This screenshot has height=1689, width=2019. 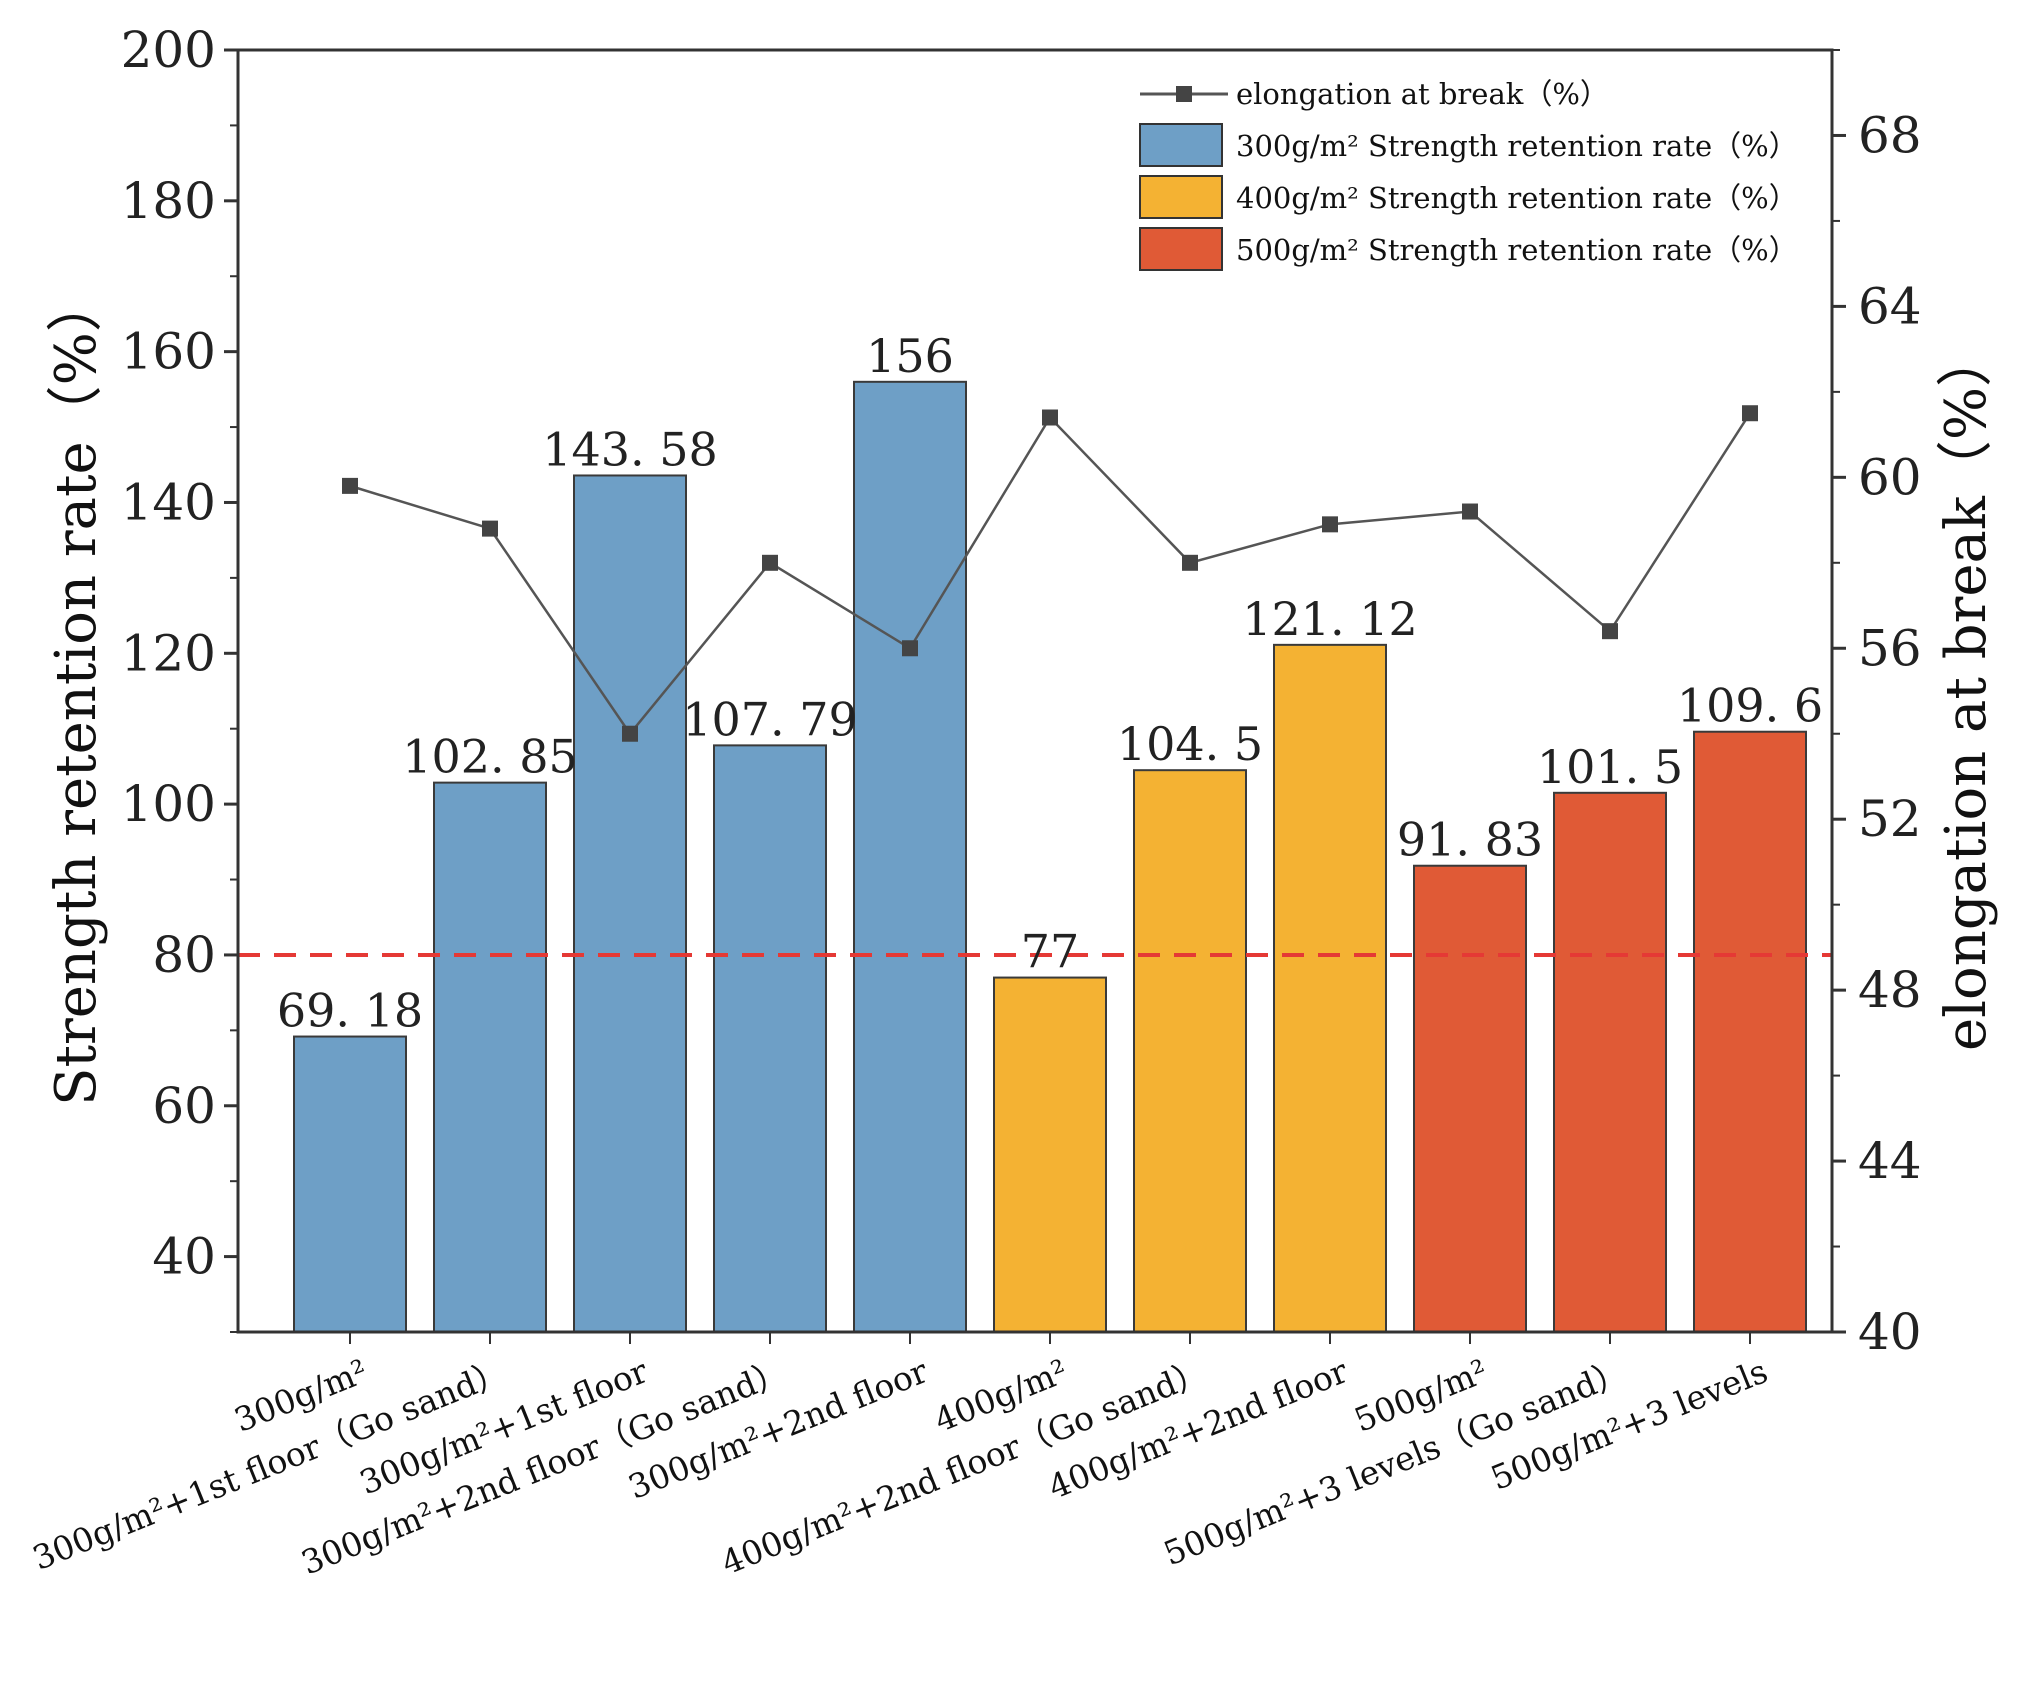 I want to click on y-tick-label: 120, so click(x=168, y=653).